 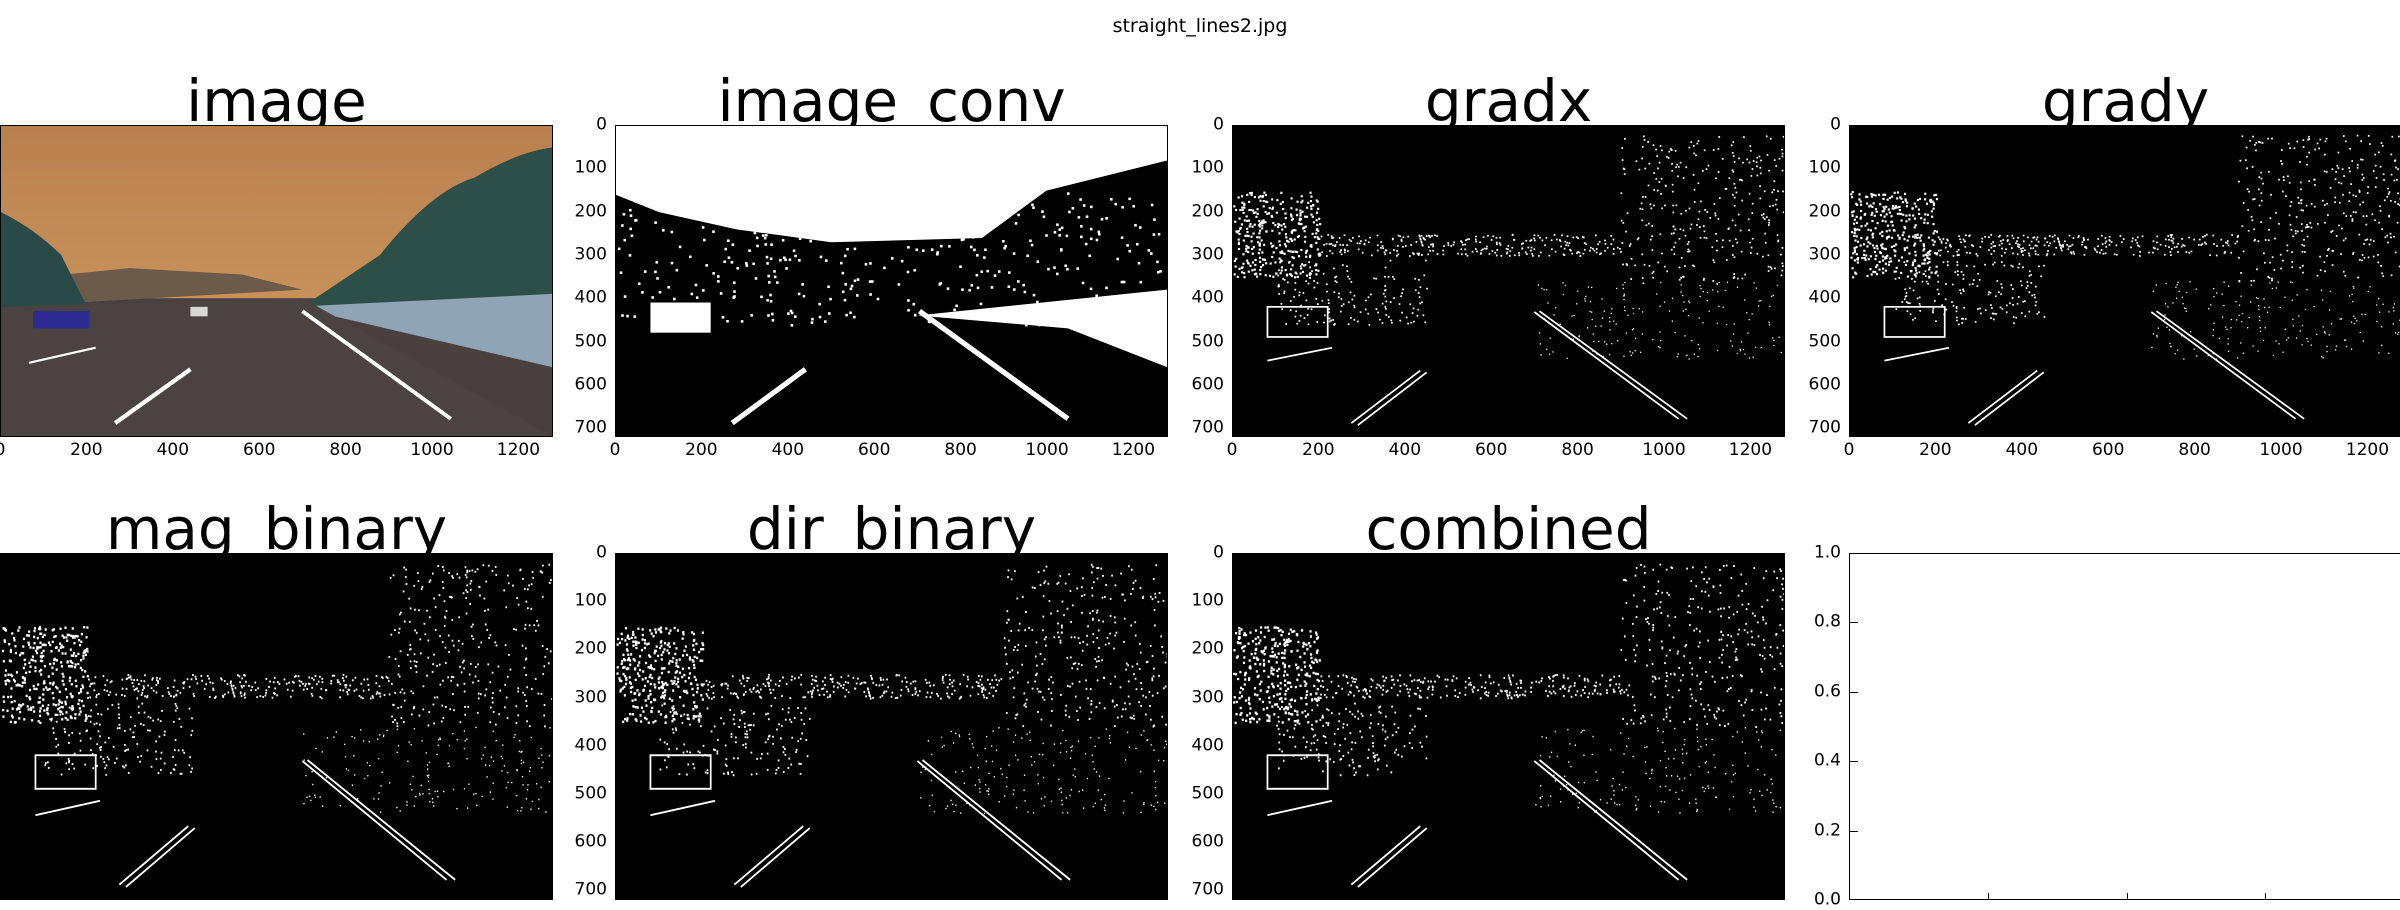 What do you see at coordinates (1827, 761) in the screenshot?
I see `tick-label: 0.4` at bounding box center [1827, 761].